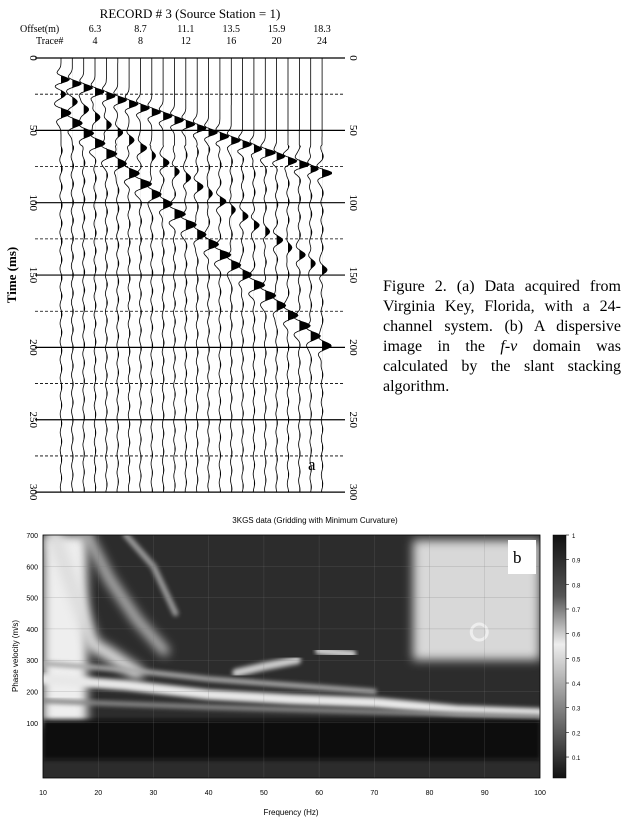 The image size is (630, 819). I want to click on trace-number: 4, so click(95, 41).